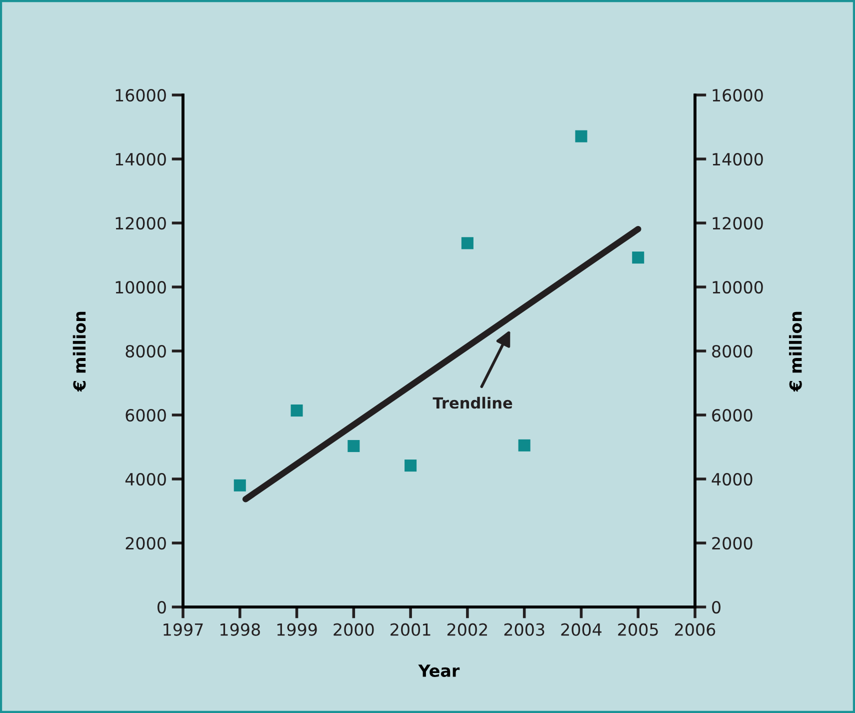  What do you see at coordinates (297, 629) in the screenshot?
I see `x-tick-label: 1999` at bounding box center [297, 629].